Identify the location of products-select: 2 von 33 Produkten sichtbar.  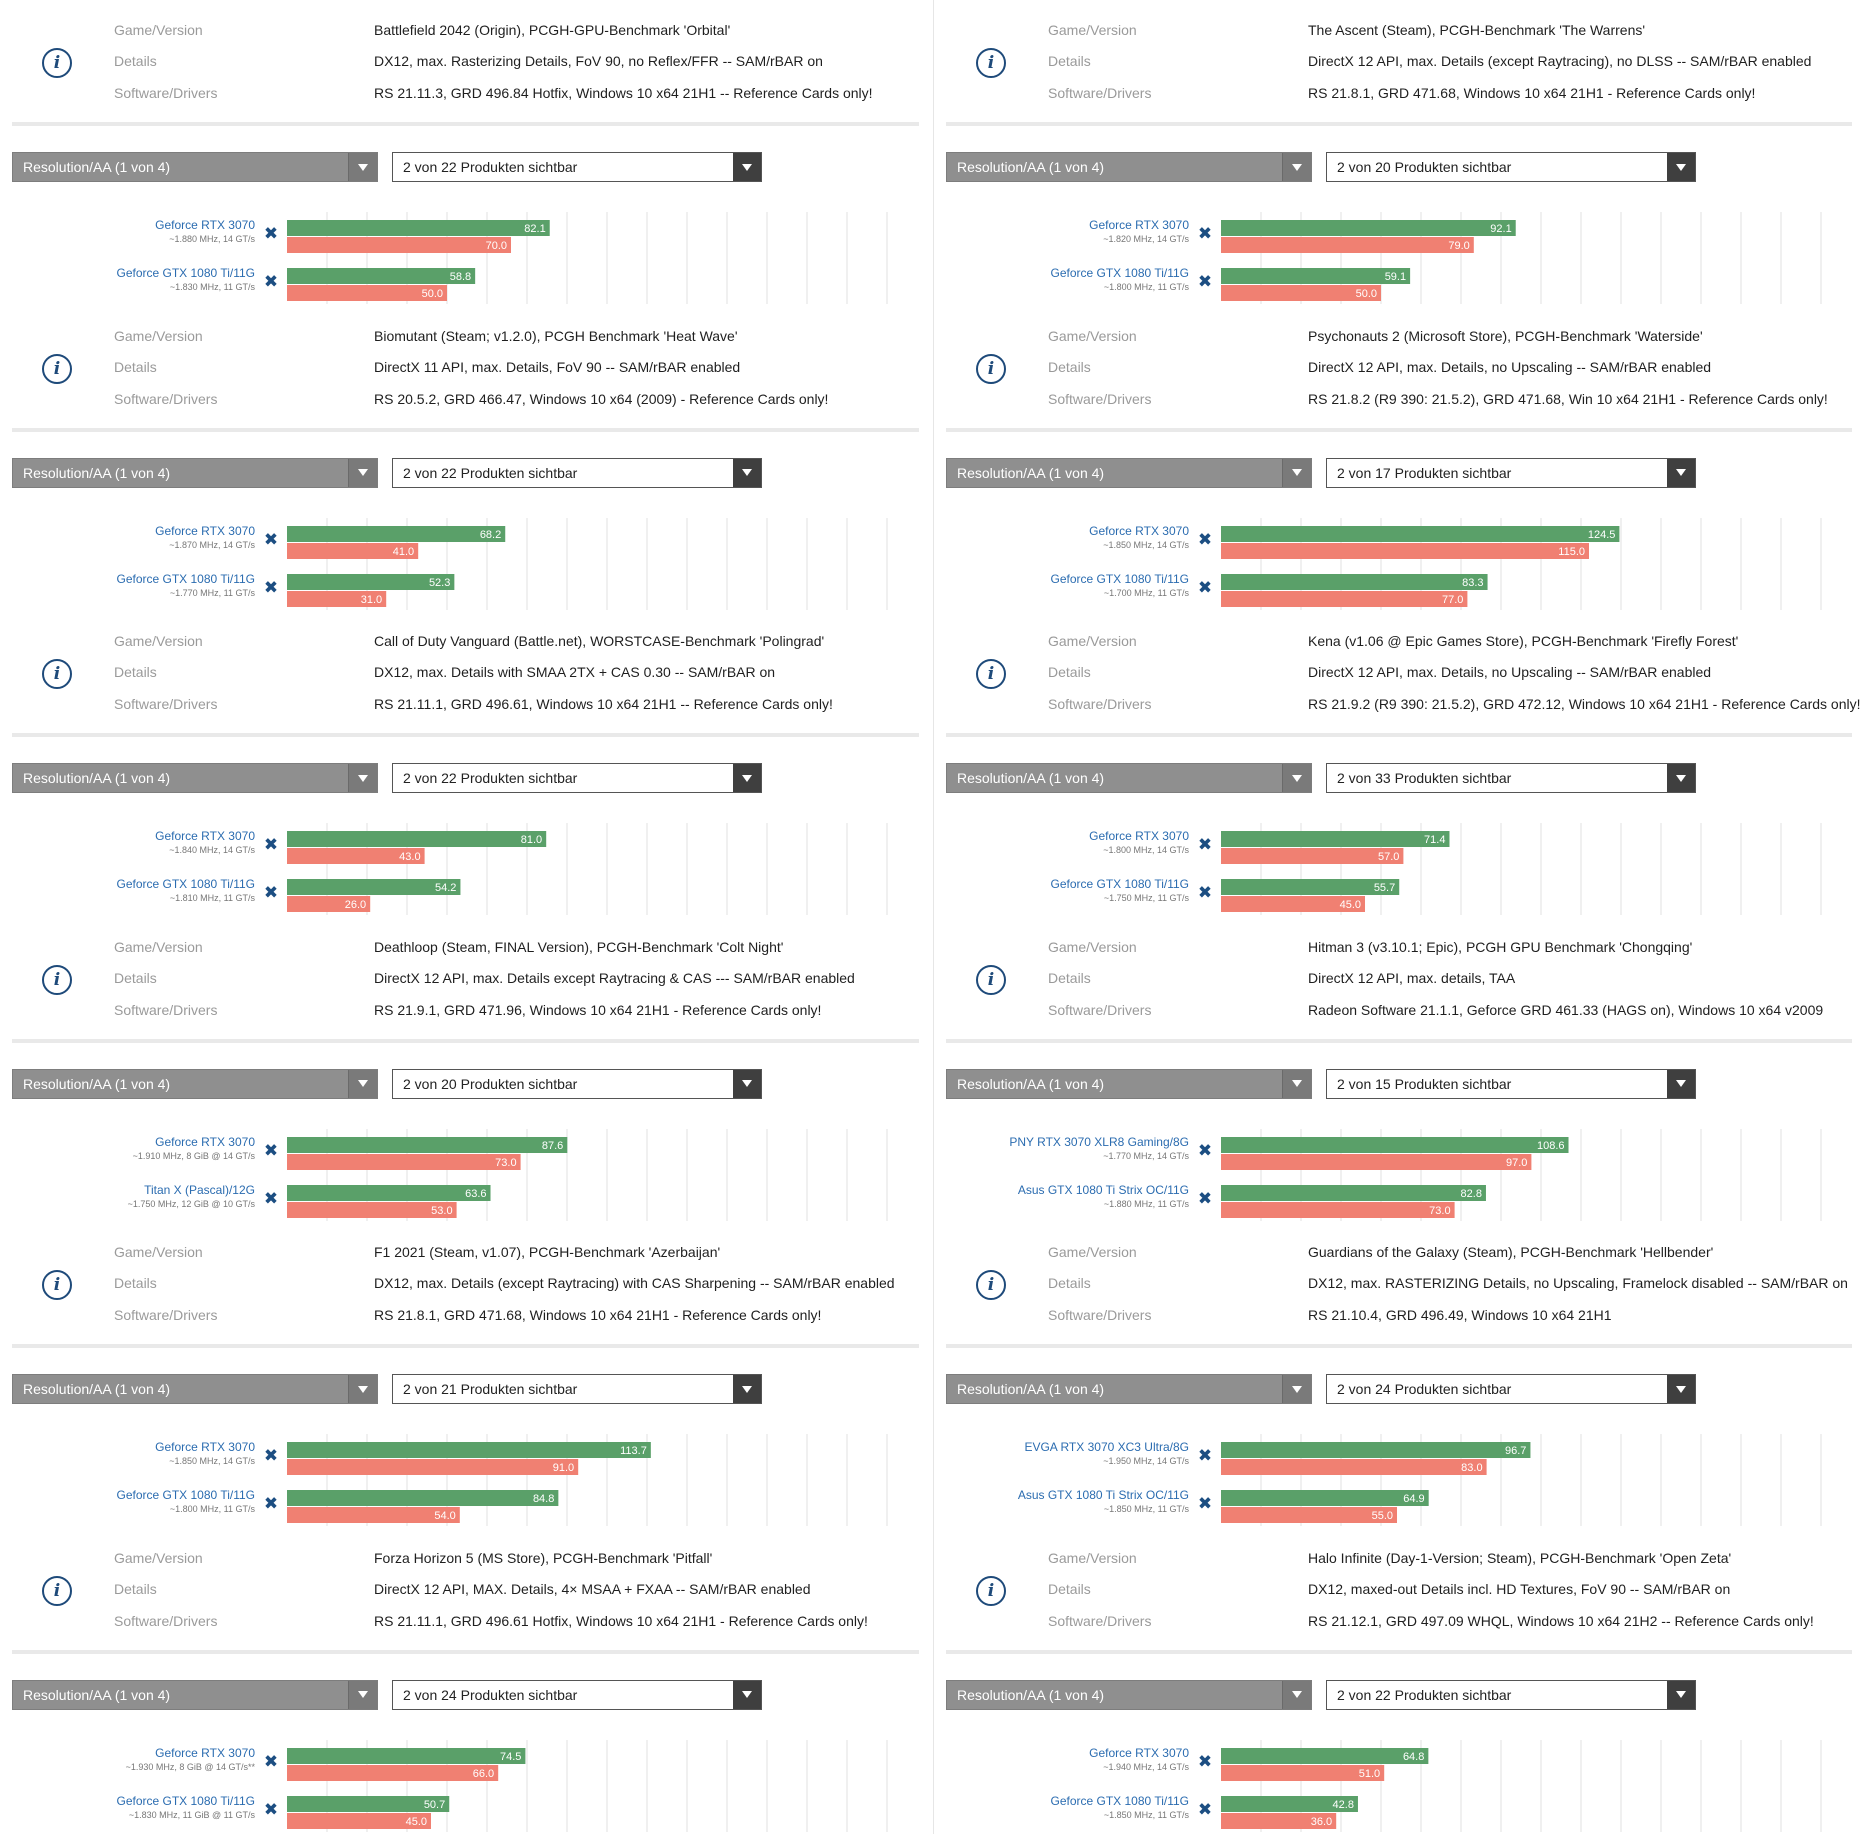
(1511, 778).